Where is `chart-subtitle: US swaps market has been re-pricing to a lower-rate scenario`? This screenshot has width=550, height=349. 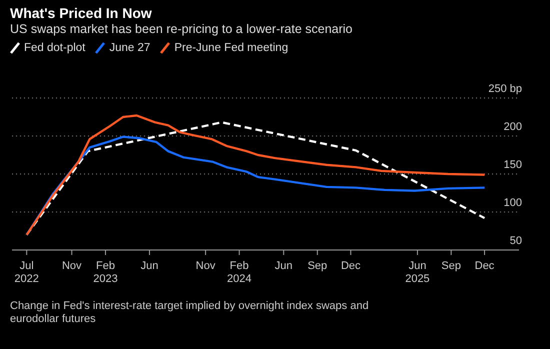
chart-subtitle: US swaps market has been re-pricing to a lower-rate scenario is located at coordinates (181, 29).